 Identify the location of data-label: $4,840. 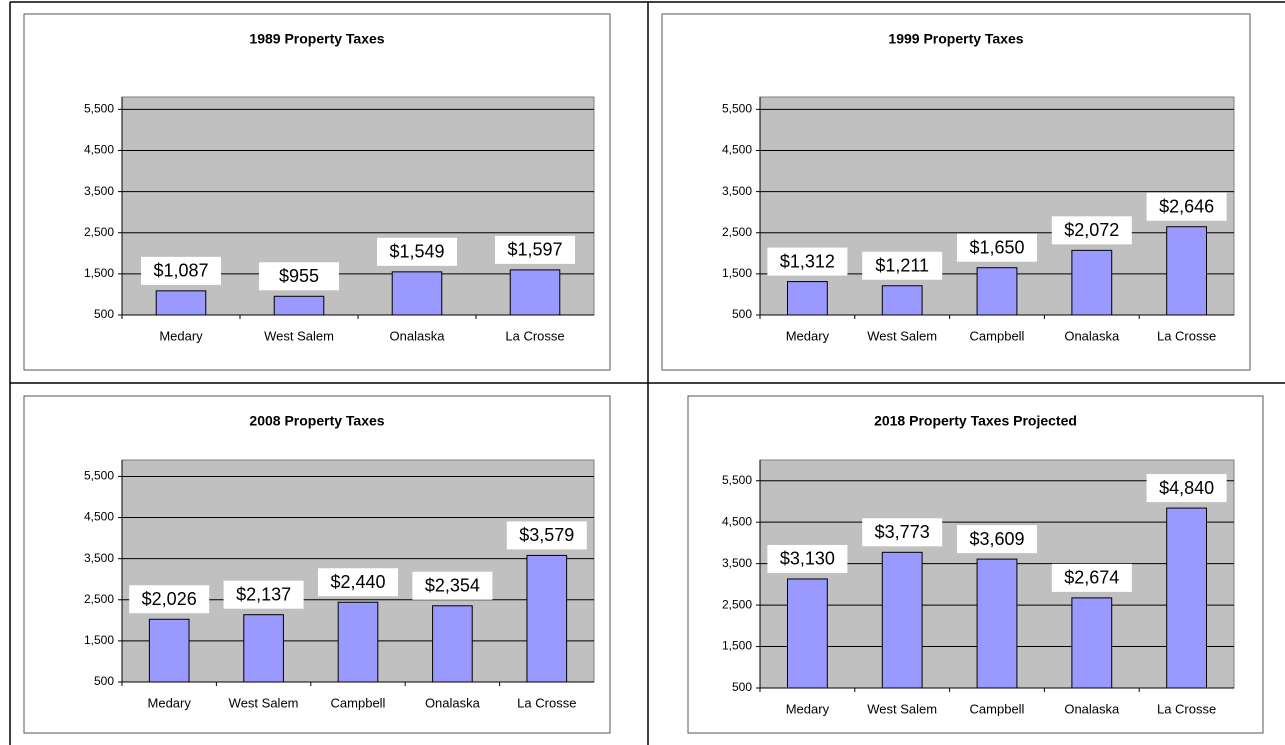
(1186, 488).